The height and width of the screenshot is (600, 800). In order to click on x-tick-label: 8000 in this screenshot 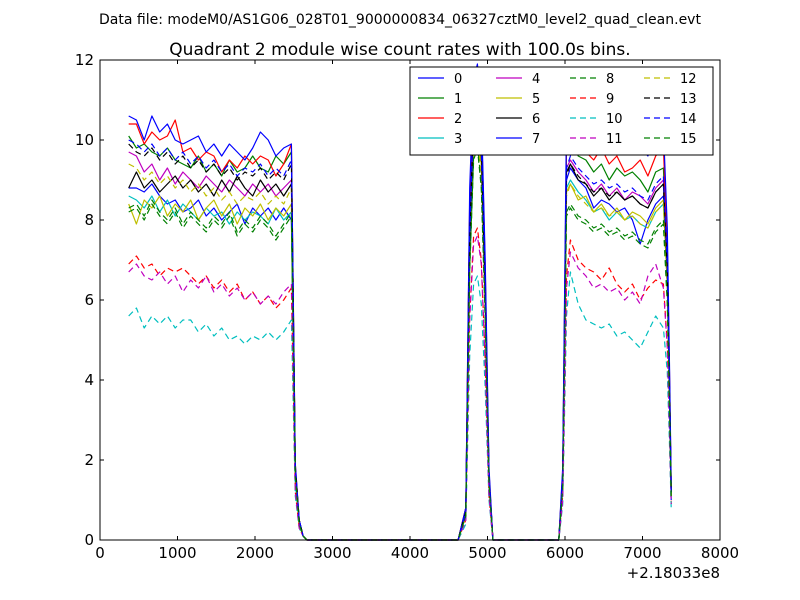, I will do `click(720, 553)`.